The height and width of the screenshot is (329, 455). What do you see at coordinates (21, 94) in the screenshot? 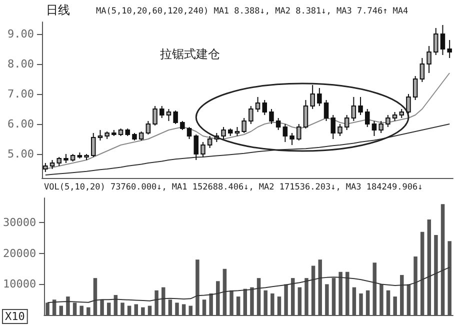
I see `y-tick-label: 7.00` at bounding box center [21, 94].